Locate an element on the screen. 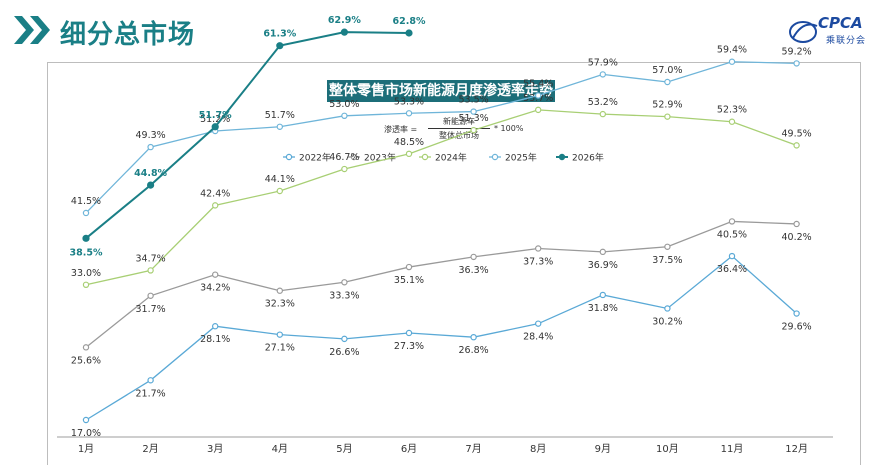 Image resolution: width=890 pixels, height=465 pixels. data-label: 42.4% is located at coordinates (215, 193).